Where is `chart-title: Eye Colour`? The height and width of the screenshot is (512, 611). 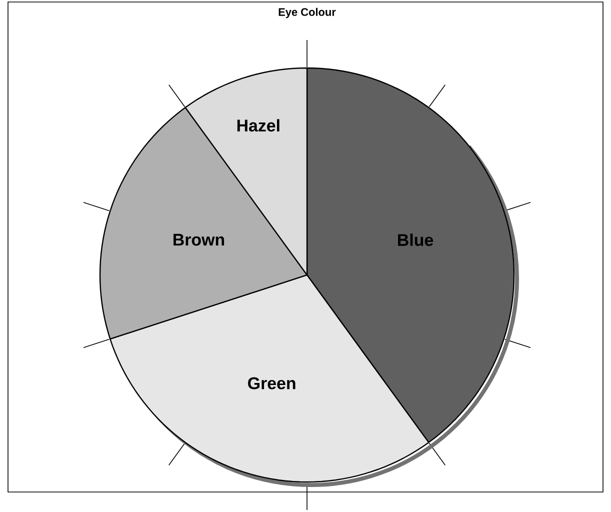 chart-title: Eye Colour is located at coordinates (307, 13).